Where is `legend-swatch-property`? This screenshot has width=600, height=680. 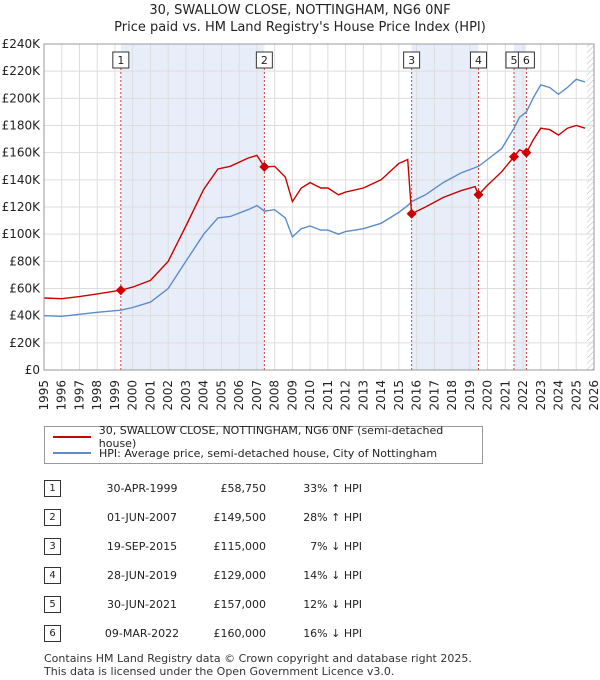 legend-swatch-property is located at coordinates (72, 437).